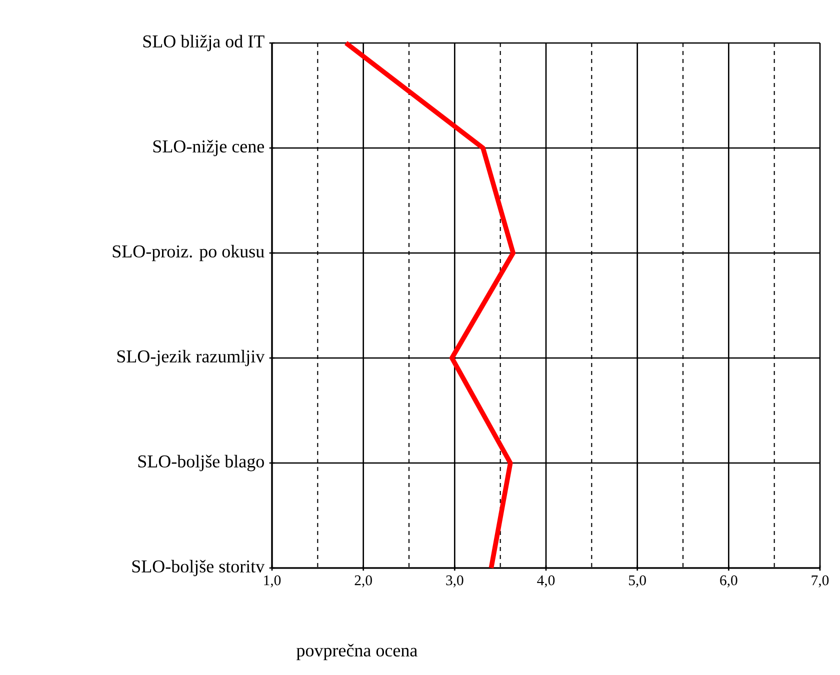 The image size is (840, 675). What do you see at coordinates (363, 581) in the screenshot?
I see `x-tick-label: 2,0` at bounding box center [363, 581].